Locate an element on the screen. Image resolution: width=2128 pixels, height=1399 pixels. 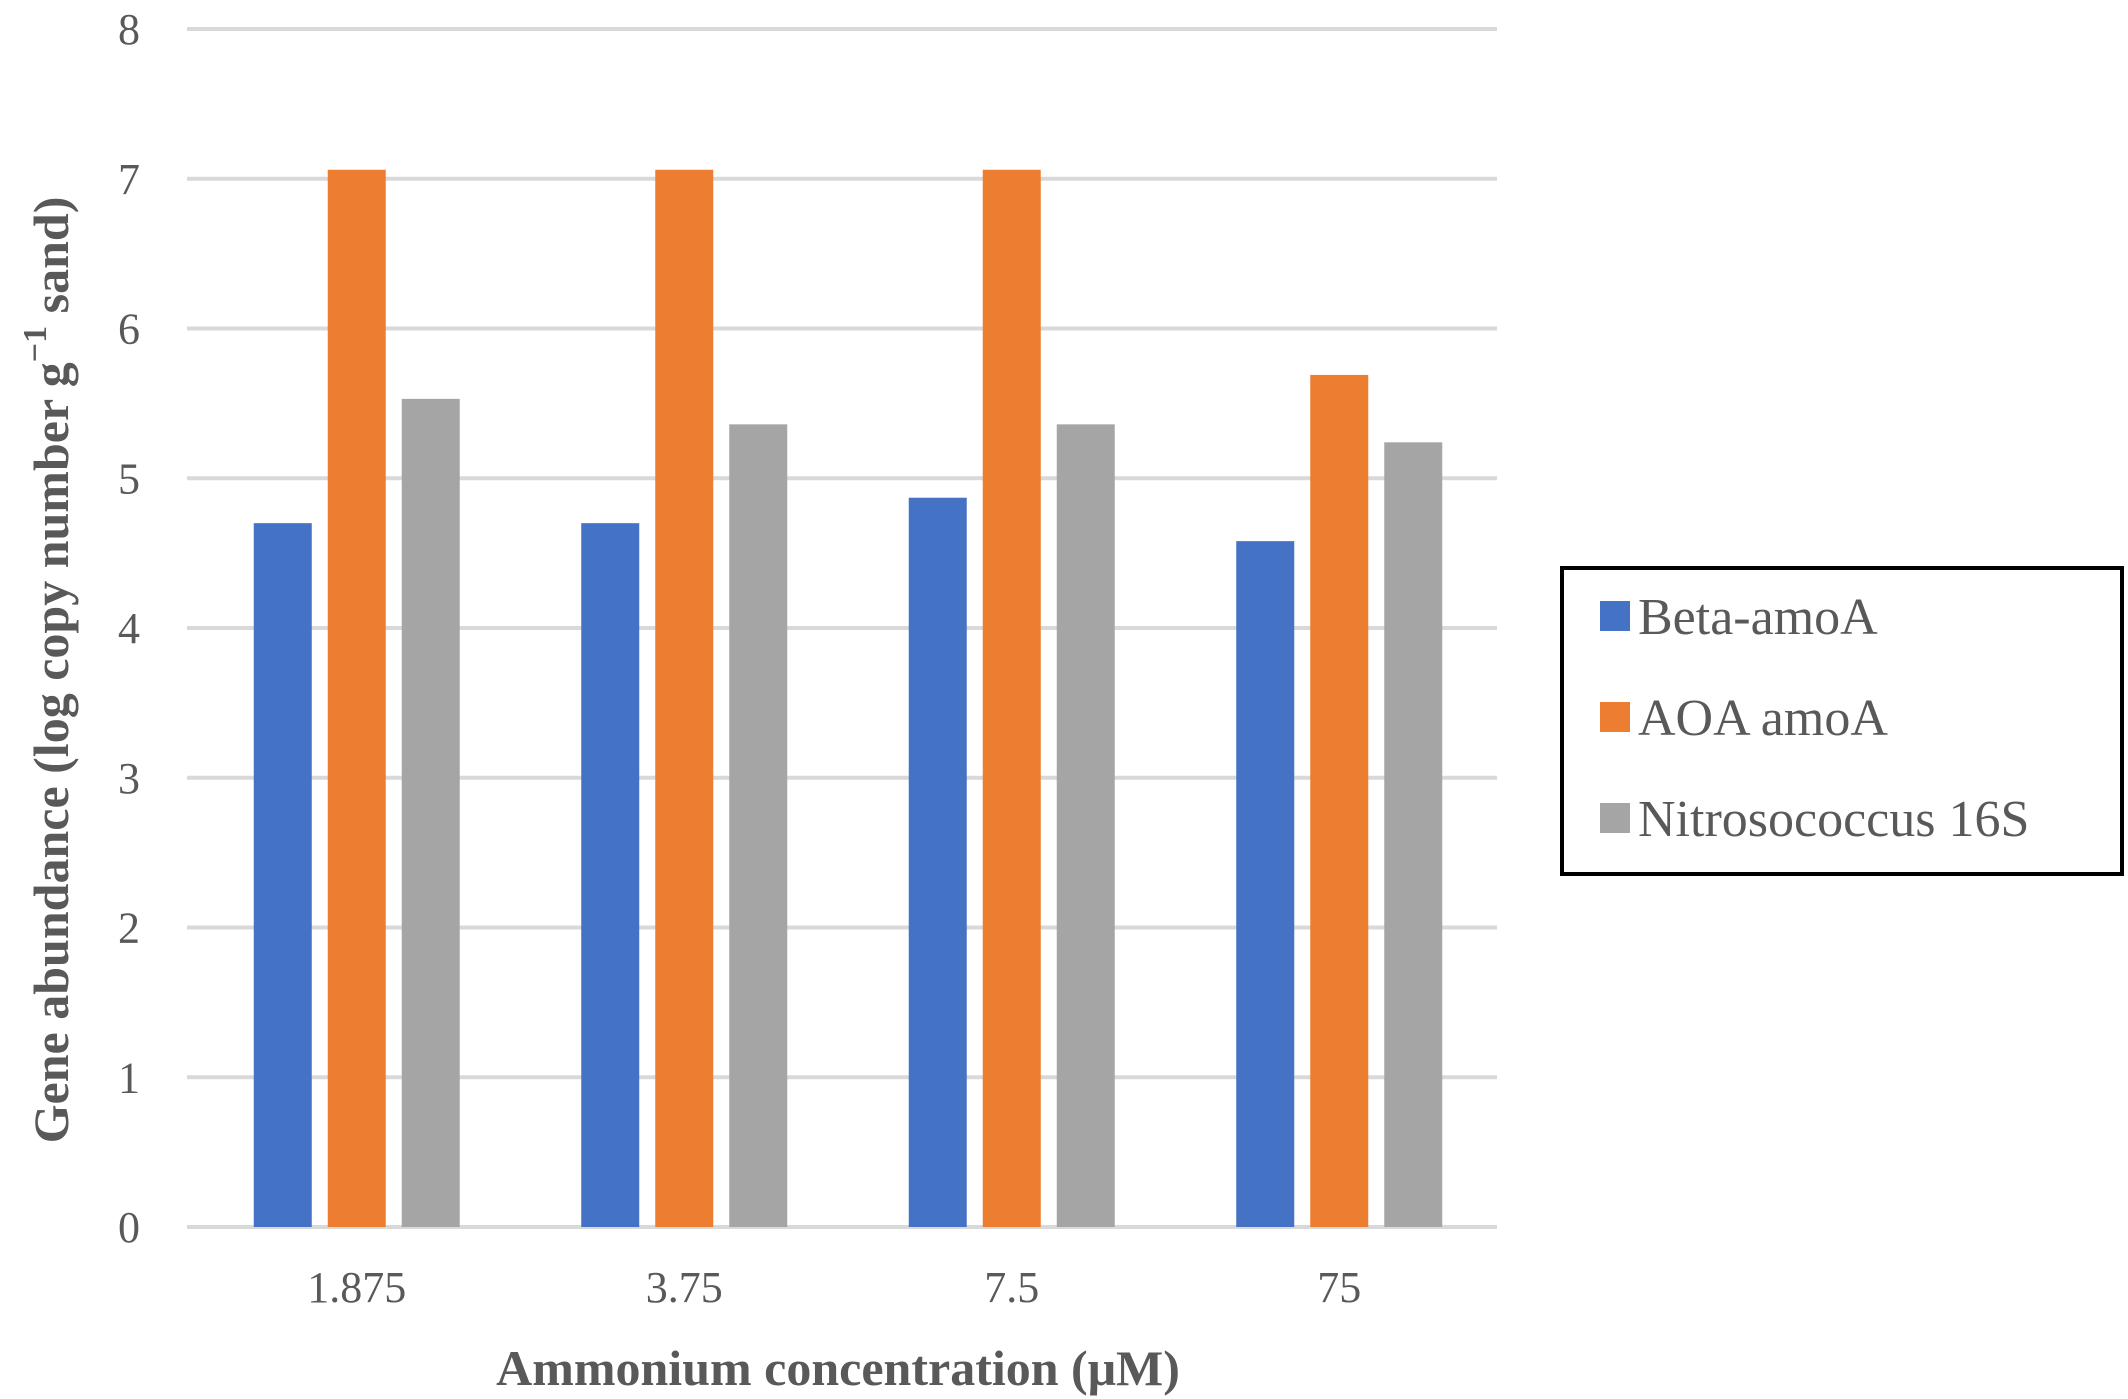
y-tick-label: 4 is located at coordinates (129, 628).